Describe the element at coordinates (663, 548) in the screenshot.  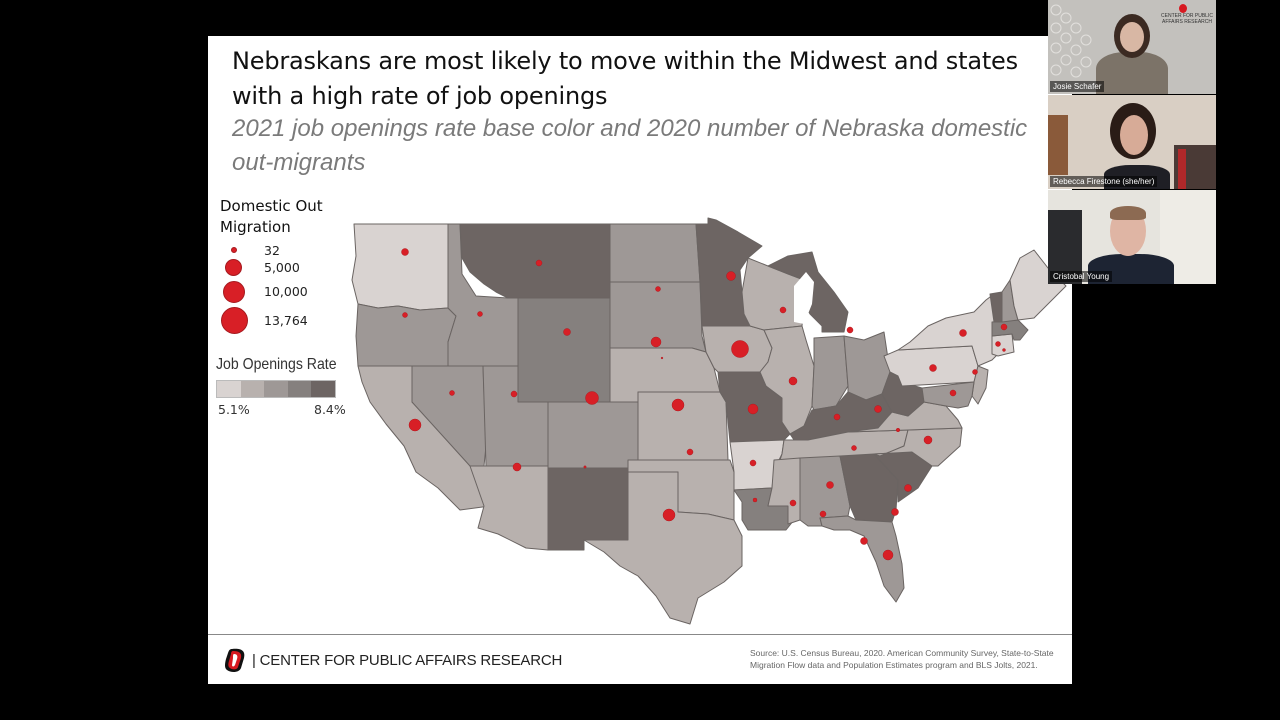
I see `state-tx` at that location.